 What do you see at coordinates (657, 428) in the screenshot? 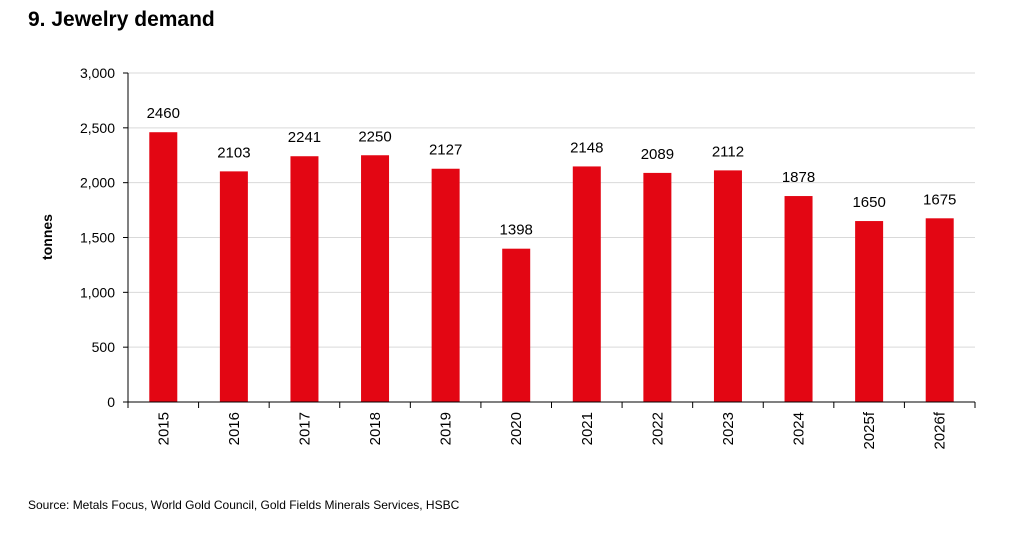
I see `x-tick-label: 2022` at bounding box center [657, 428].